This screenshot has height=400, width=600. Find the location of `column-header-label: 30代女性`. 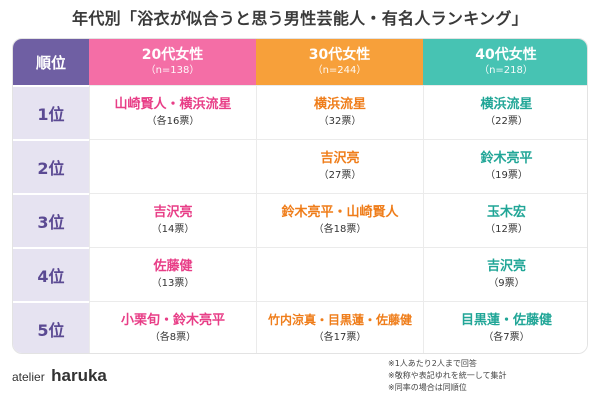

column-header-label: 30代女性 is located at coordinates (339, 55).